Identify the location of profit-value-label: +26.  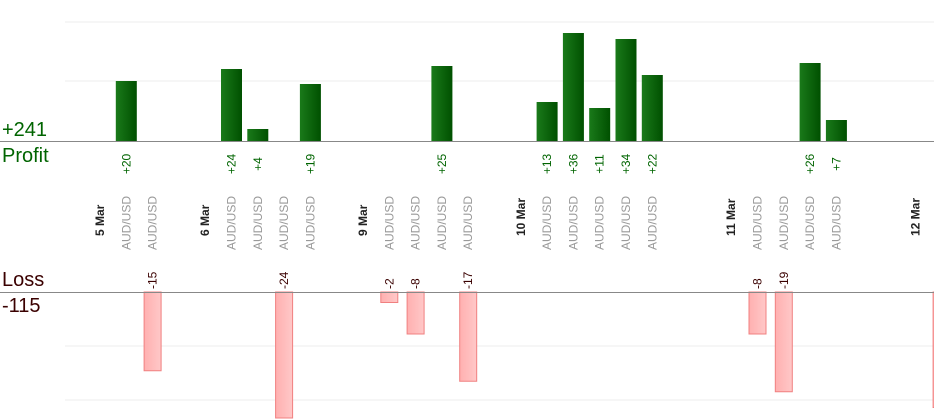
(810, 163).